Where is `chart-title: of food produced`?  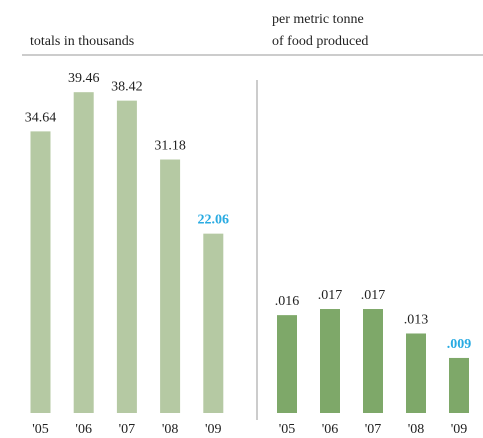
chart-title: of food produced is located at coordinates (320, 41).